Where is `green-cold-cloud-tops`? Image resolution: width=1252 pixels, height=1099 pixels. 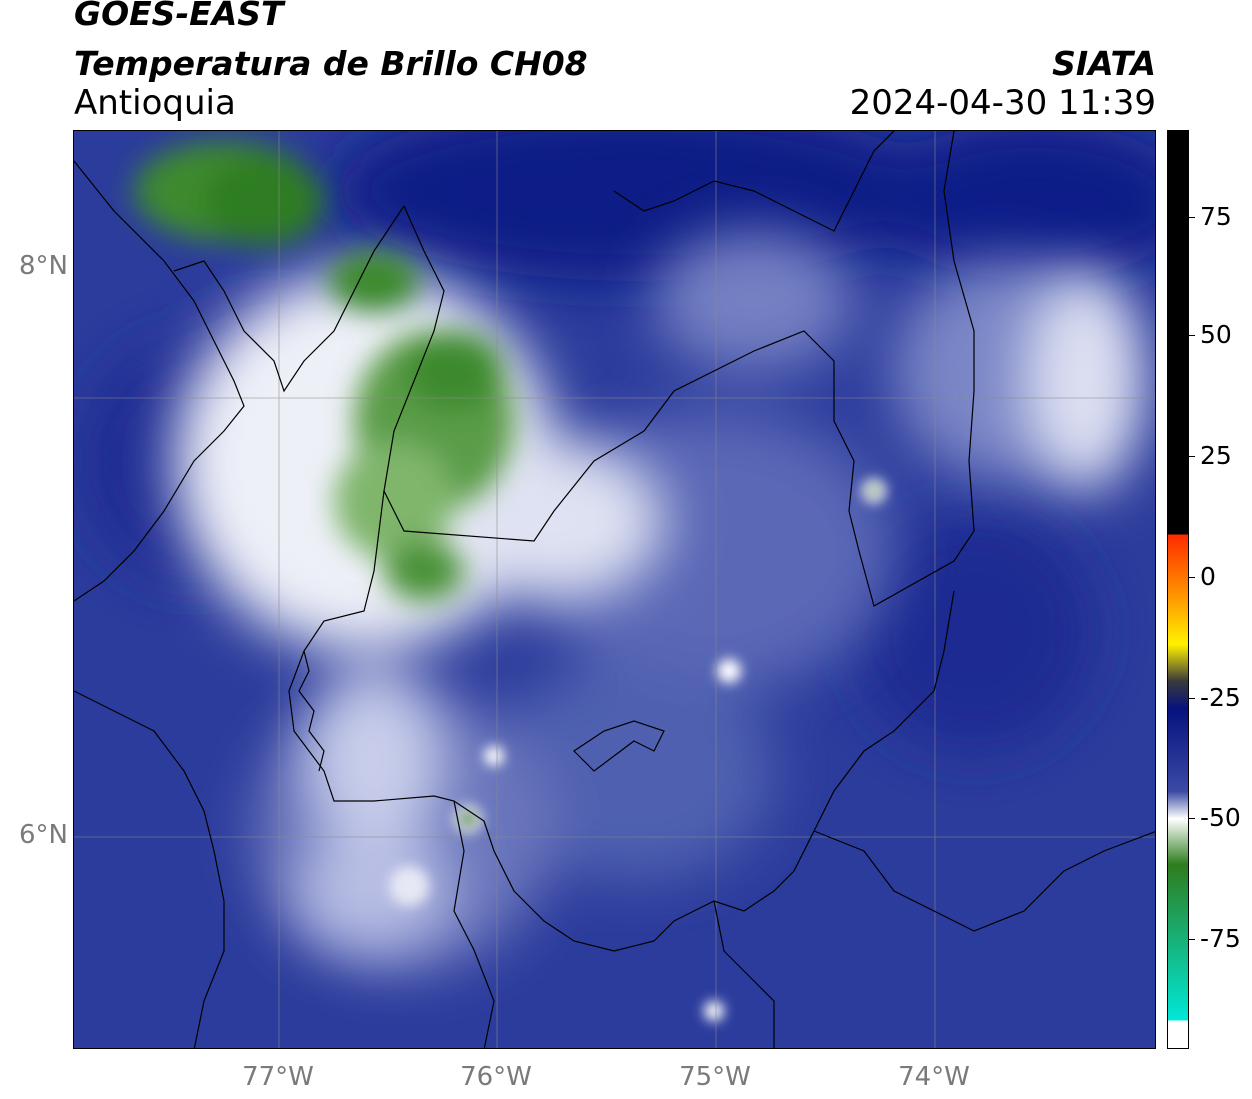
green-cold-cloud-tops is located at coordinates (324, 371).